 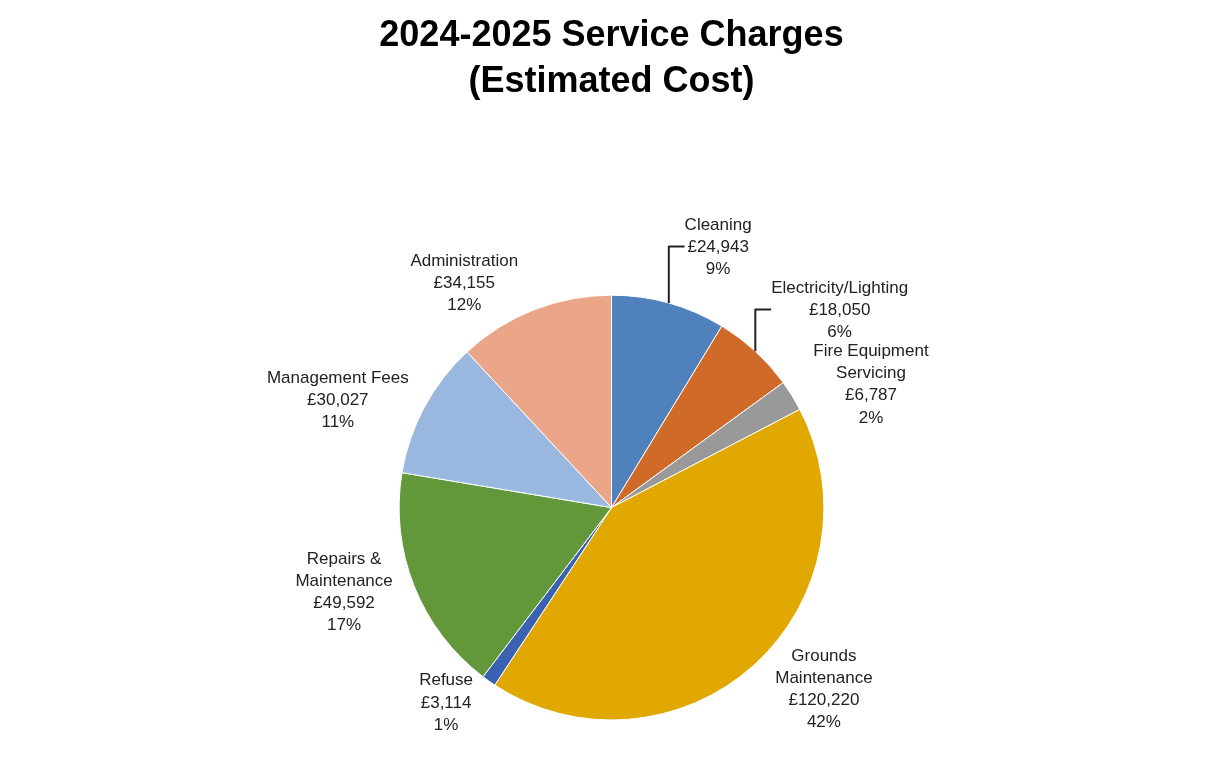 I want to click on slice-label: Fire Equipment Servicing, so click(x=871, y=362).